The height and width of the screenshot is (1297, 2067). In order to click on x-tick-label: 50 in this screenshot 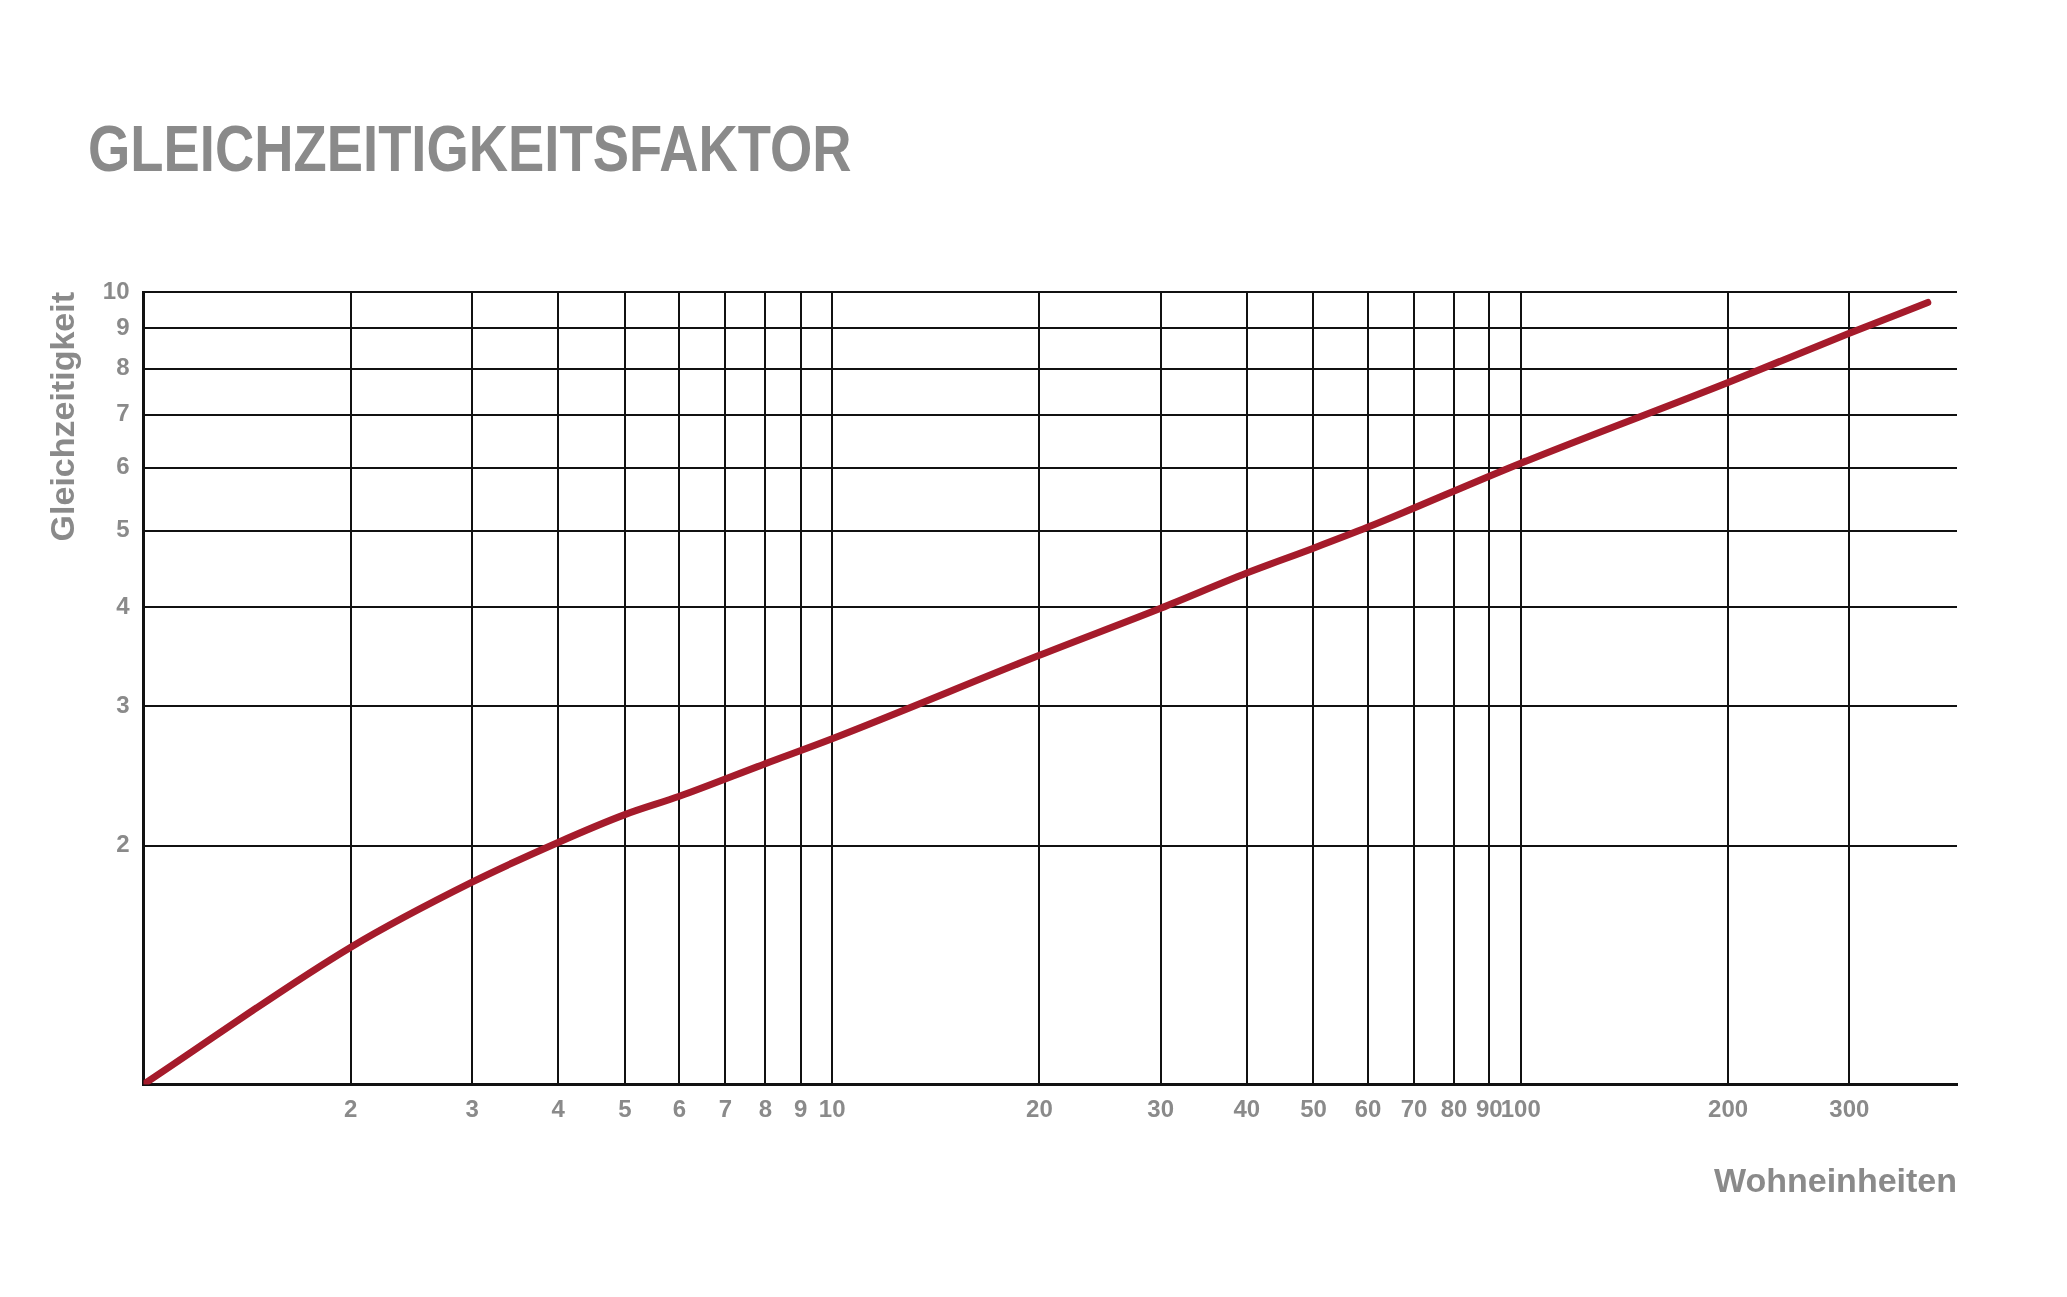, I will do `click(1313, 1109)`.